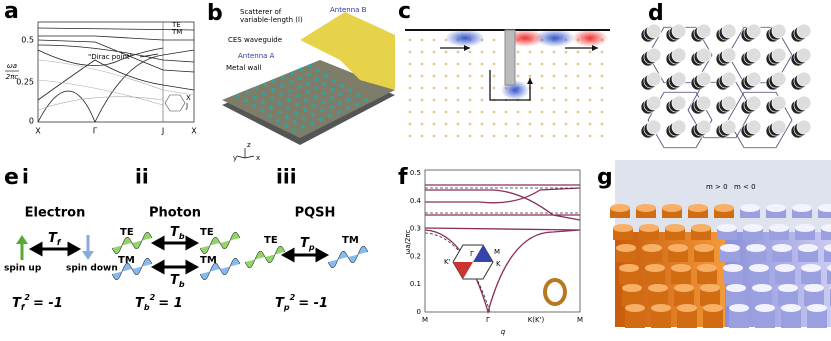  Describe the element at coordinates (22, 239) in the screenshot. I see `arrowhead` at that location.